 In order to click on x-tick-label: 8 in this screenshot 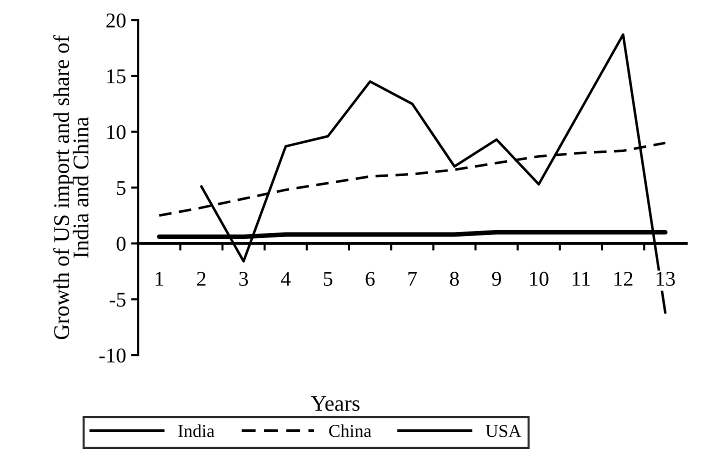, I will do `click(454, 279)`.